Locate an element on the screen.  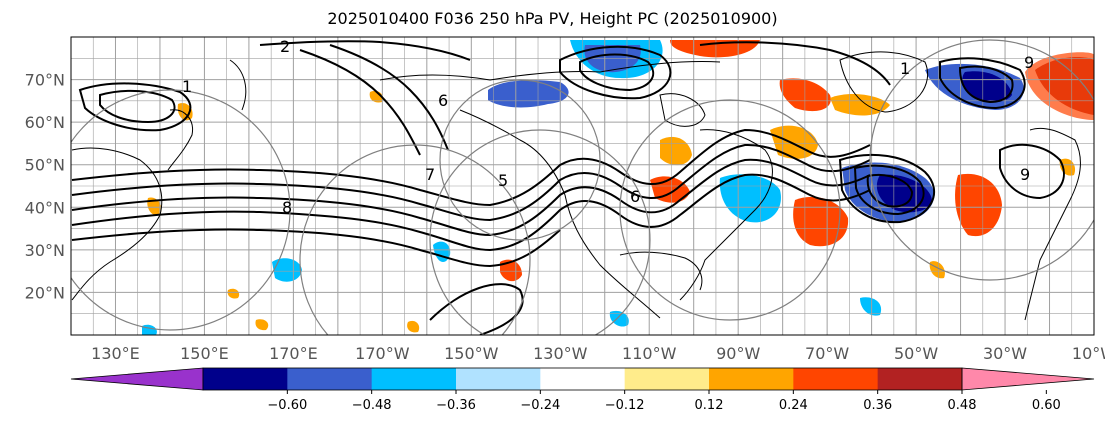
contour-asia-low is located at coordinates (135, 107).